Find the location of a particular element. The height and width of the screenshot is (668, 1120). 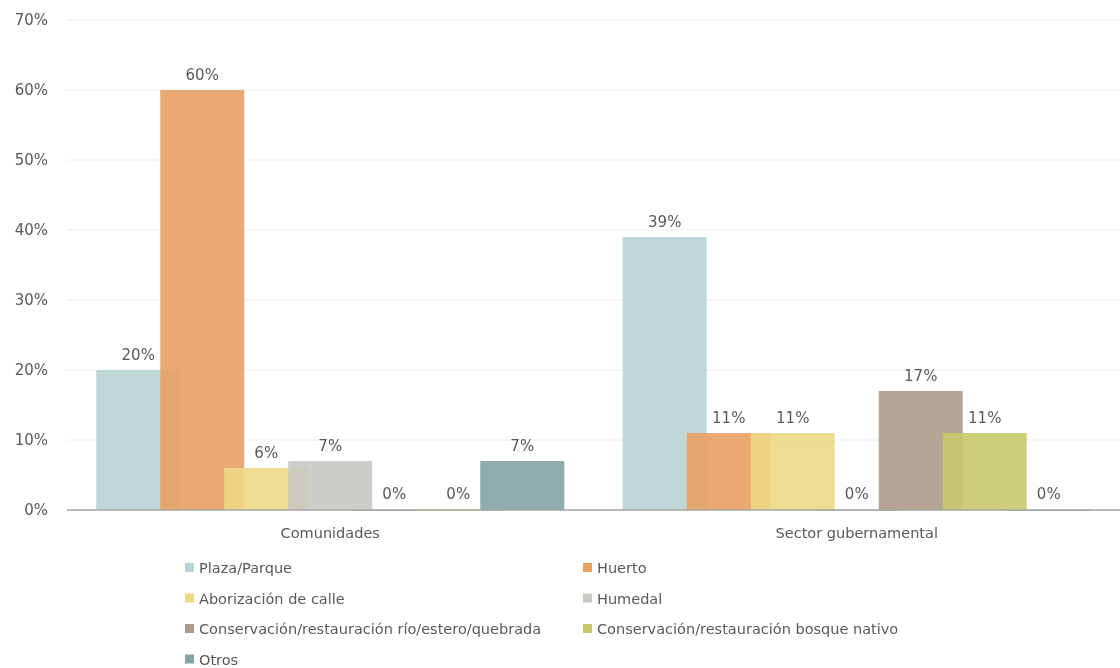

data-label: 17% is located at coordinates (921, 376).